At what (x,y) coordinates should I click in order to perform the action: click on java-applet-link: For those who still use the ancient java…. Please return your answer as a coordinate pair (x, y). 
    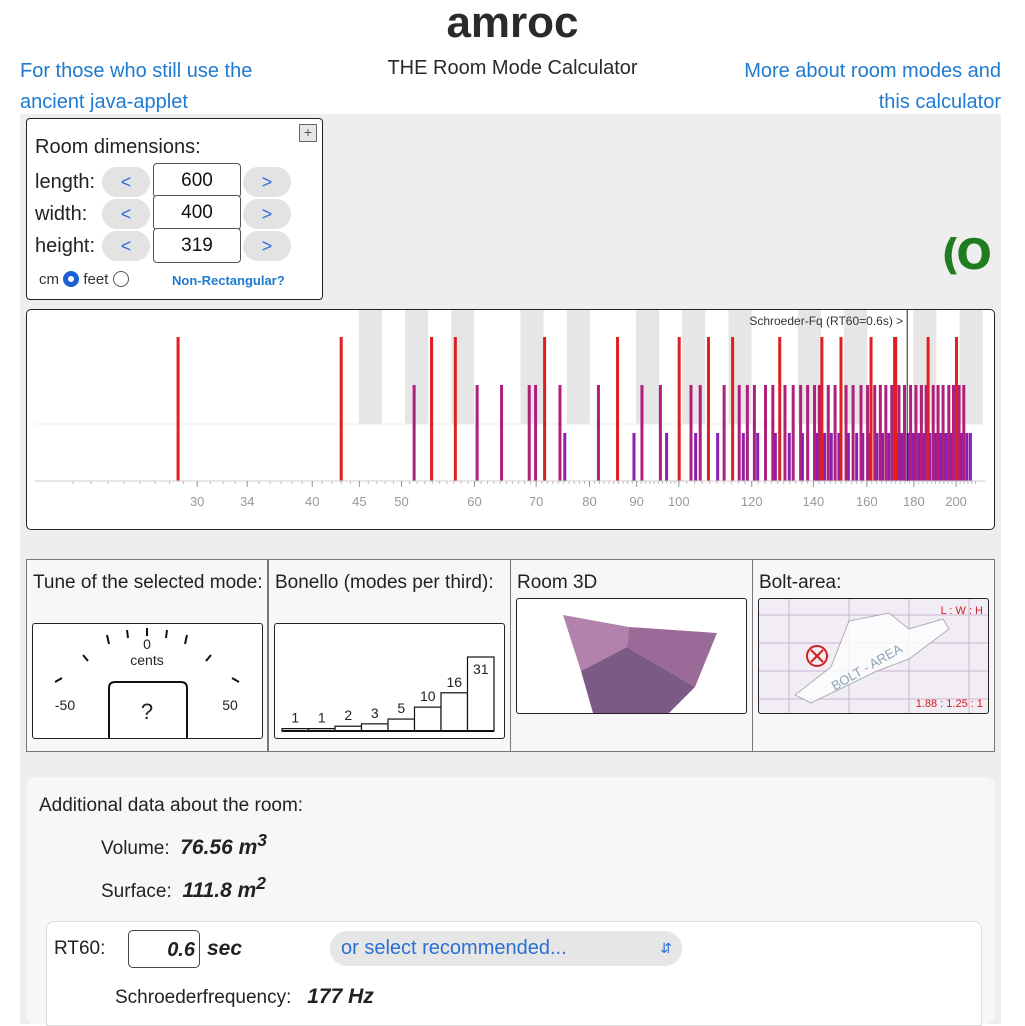
    Looking at the image, I should click on (170, 87).